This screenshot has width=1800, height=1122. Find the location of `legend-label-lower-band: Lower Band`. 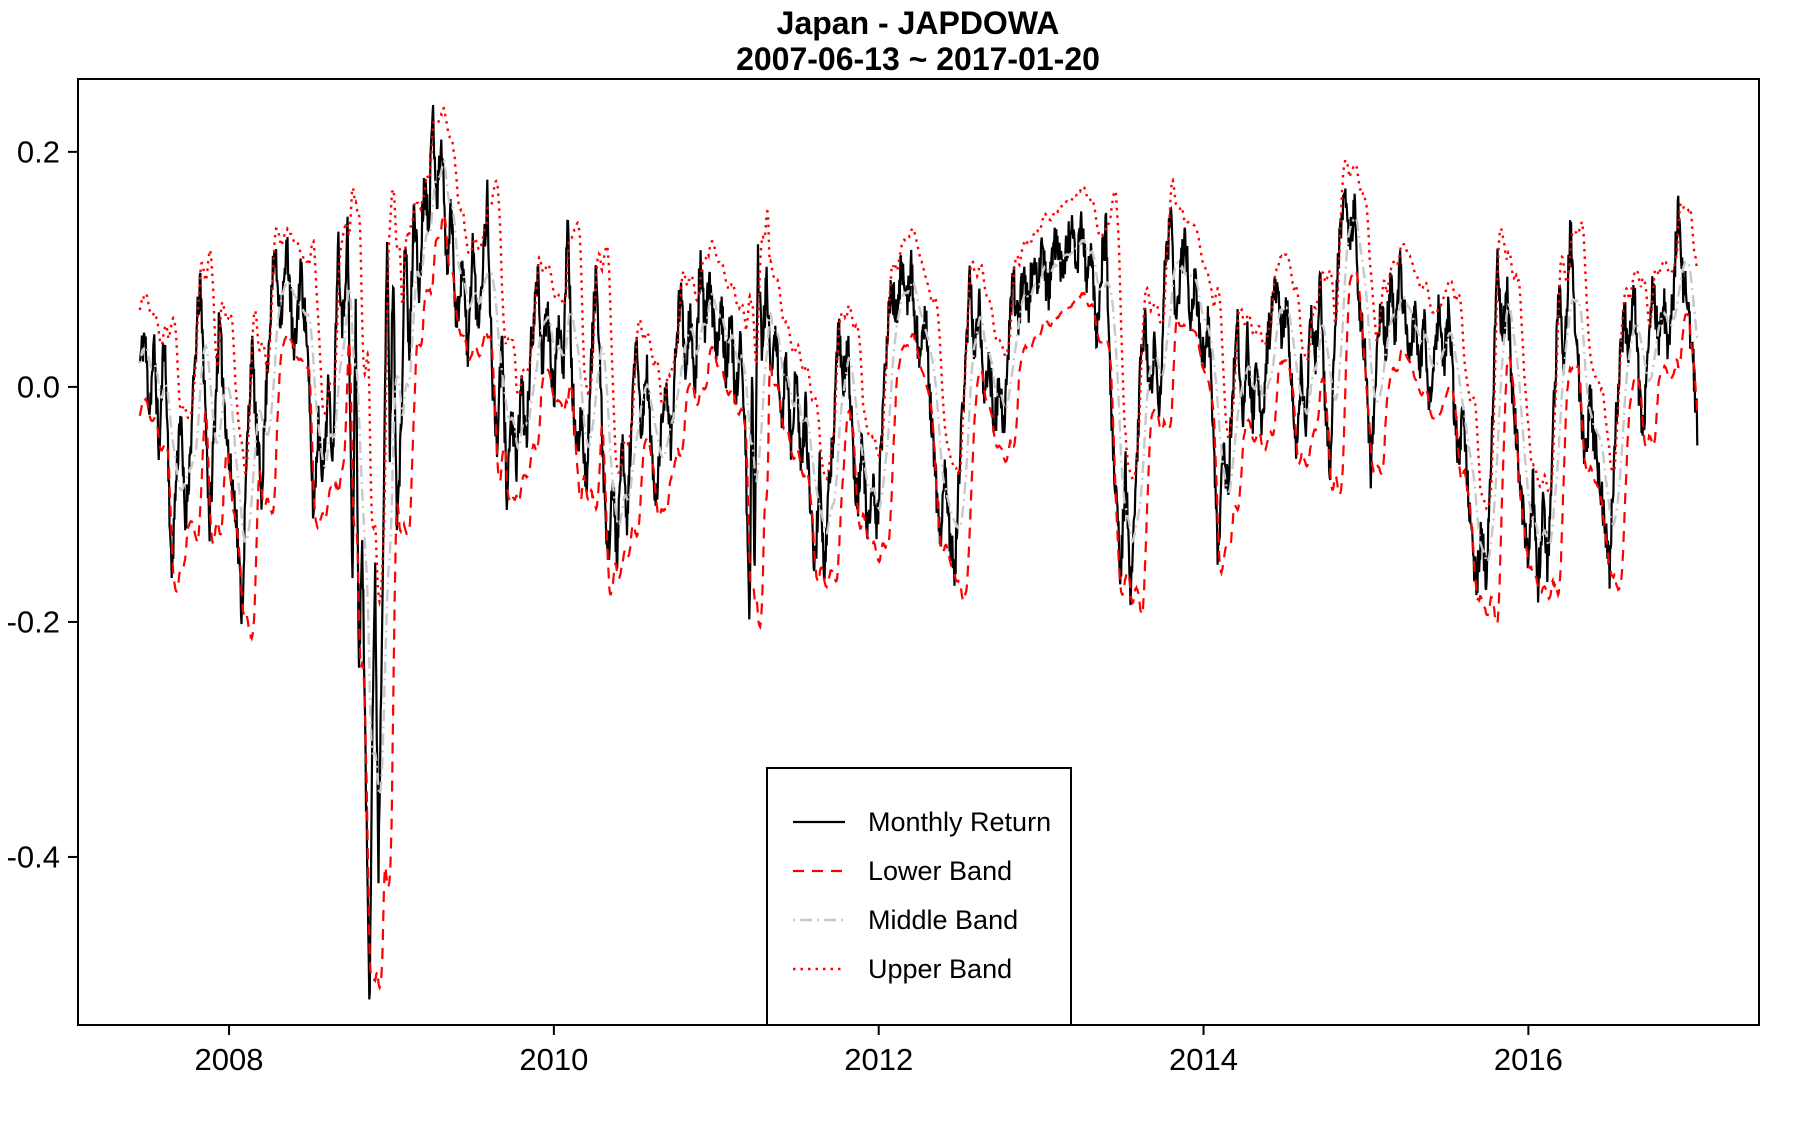

legend-label-lower-band: Lower Band is located at coordinates (940, 871).